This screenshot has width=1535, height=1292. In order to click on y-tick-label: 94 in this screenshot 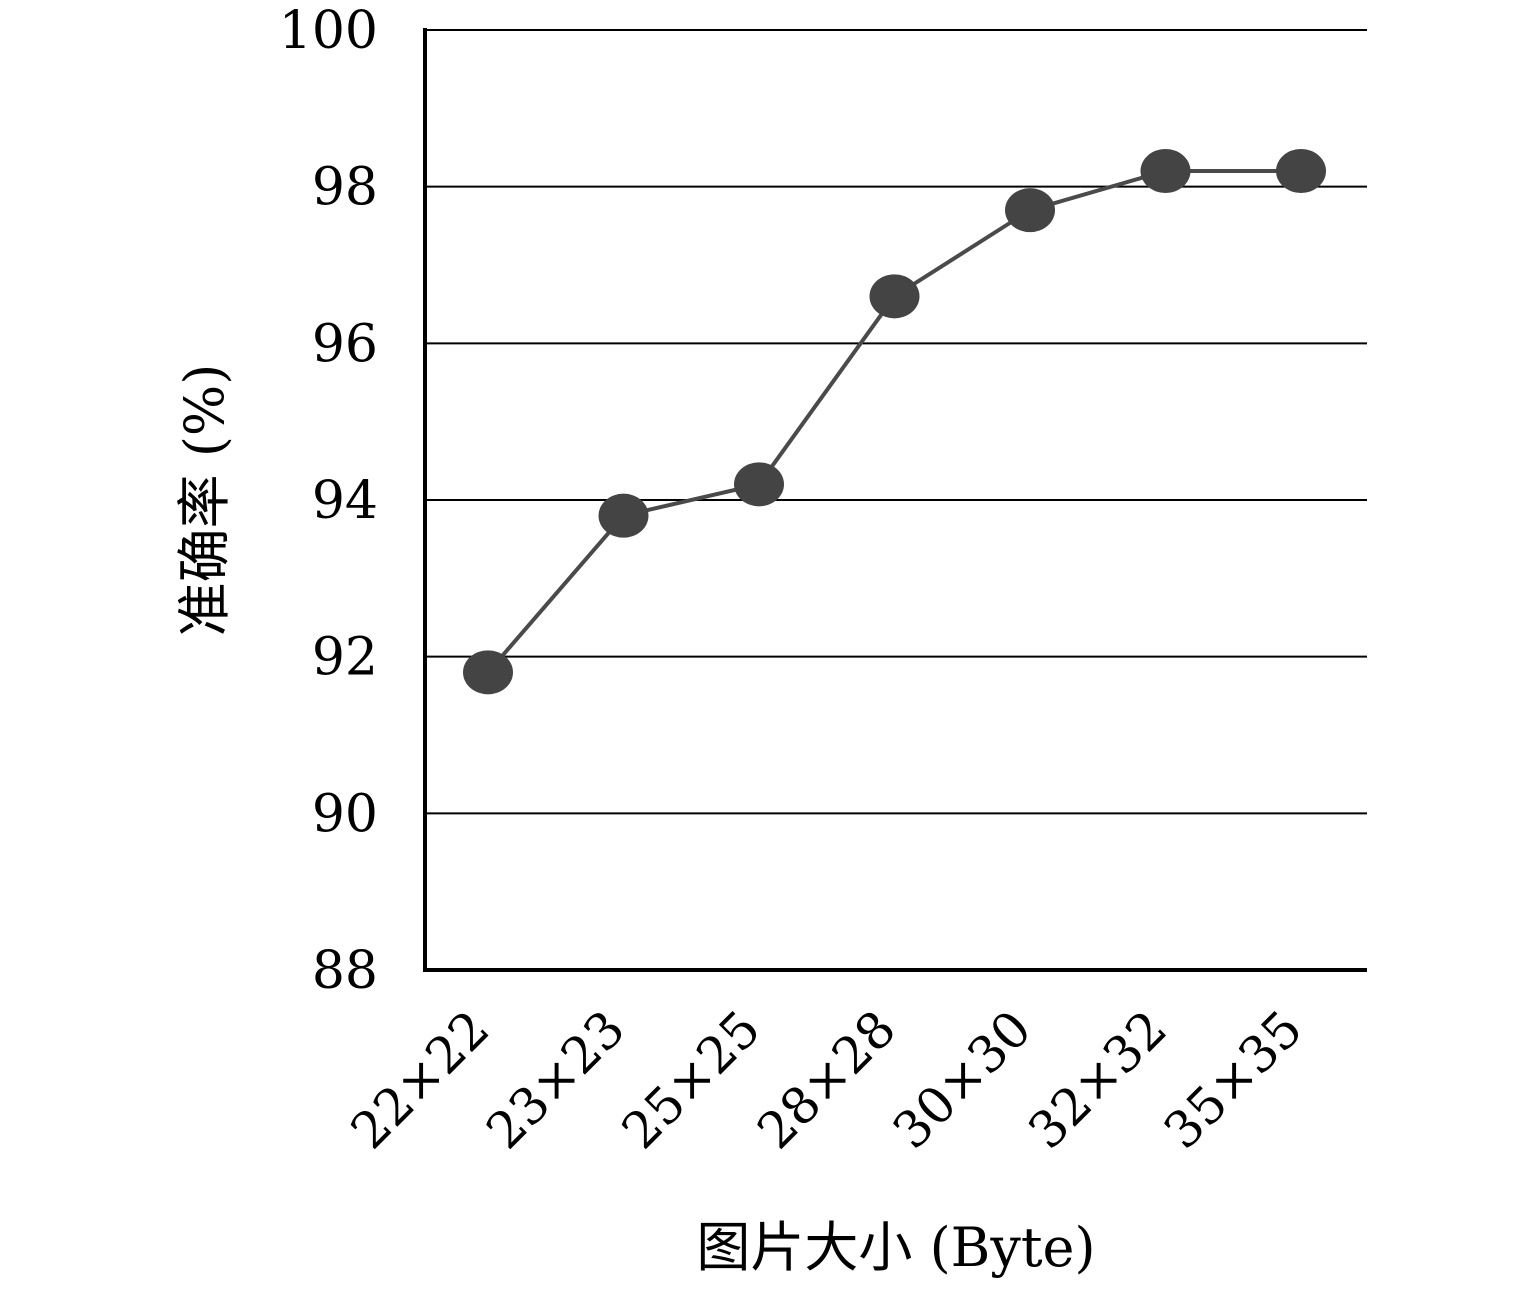, I will do `click(345, 501)`.